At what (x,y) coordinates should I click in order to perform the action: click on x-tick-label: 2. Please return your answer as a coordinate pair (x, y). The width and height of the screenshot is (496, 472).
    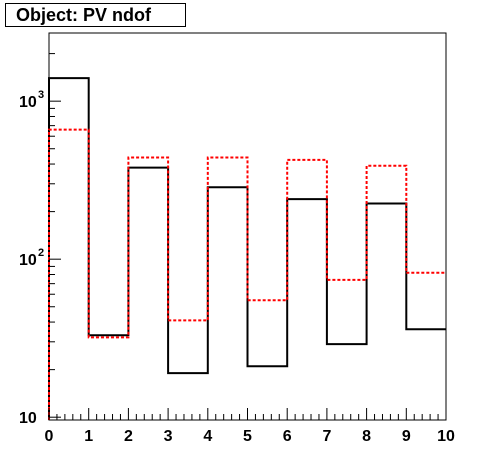
    Looking at the image, I should click on (128, 436).